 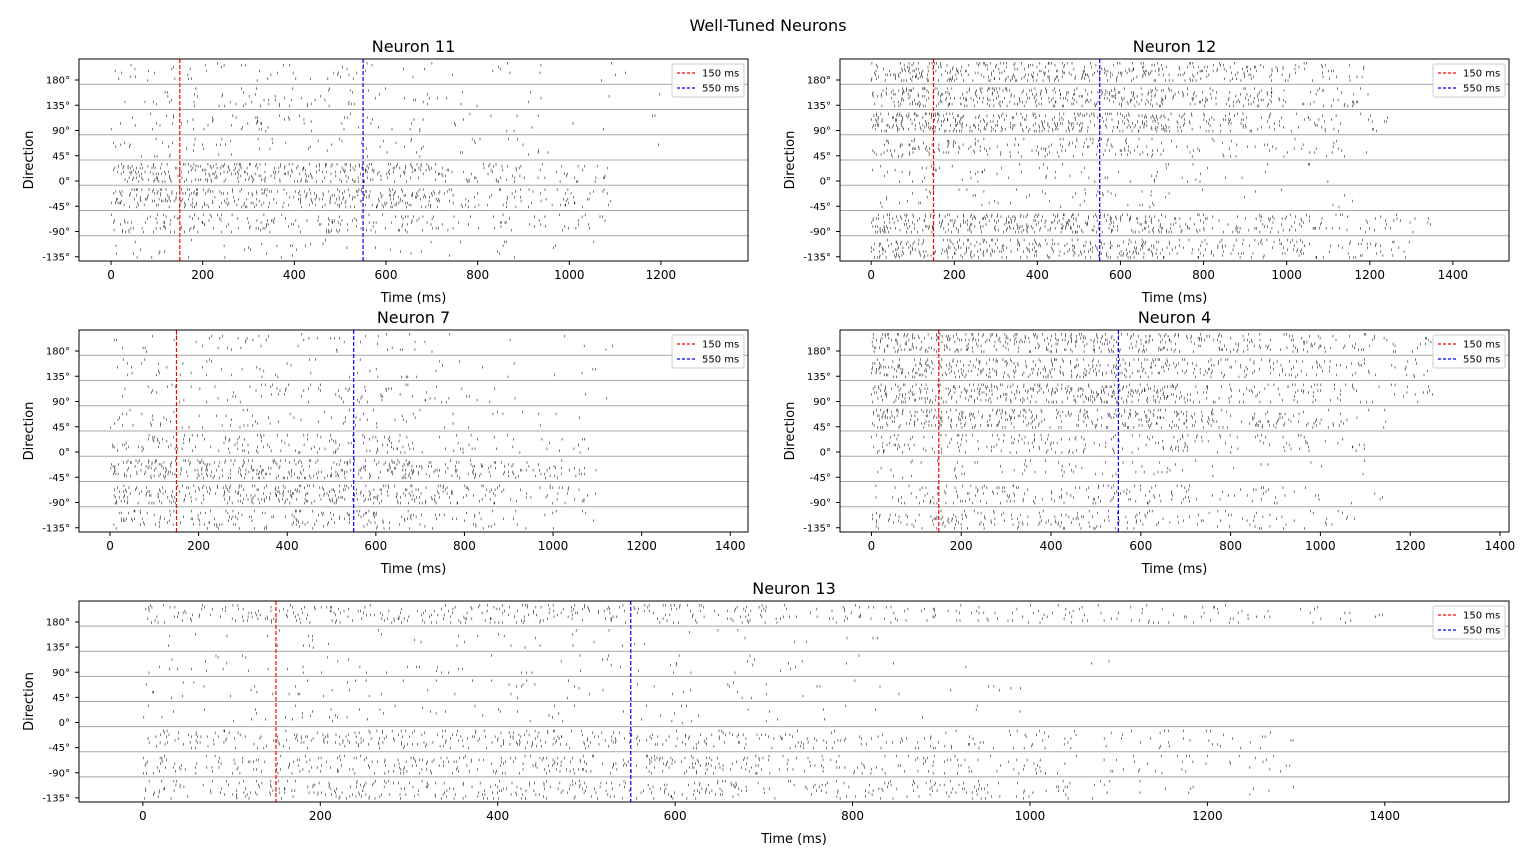 What do you see at coordinates (58, 81) in the screenshot?
I see `y-tick-label: 180°` at bounding box center [58, 81].